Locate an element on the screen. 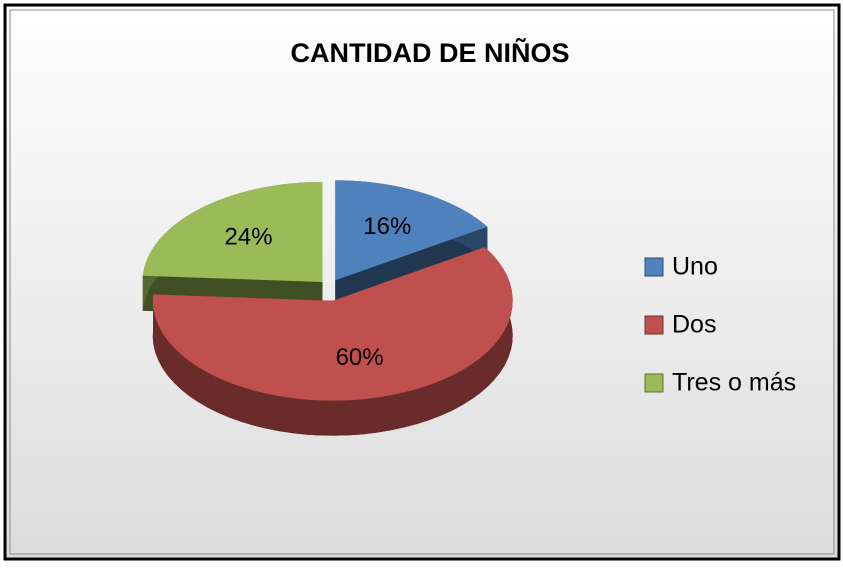 This screenshot has height=570, width=843. legend: Uno Dos Tres o más is located at coordinates (720, 325).